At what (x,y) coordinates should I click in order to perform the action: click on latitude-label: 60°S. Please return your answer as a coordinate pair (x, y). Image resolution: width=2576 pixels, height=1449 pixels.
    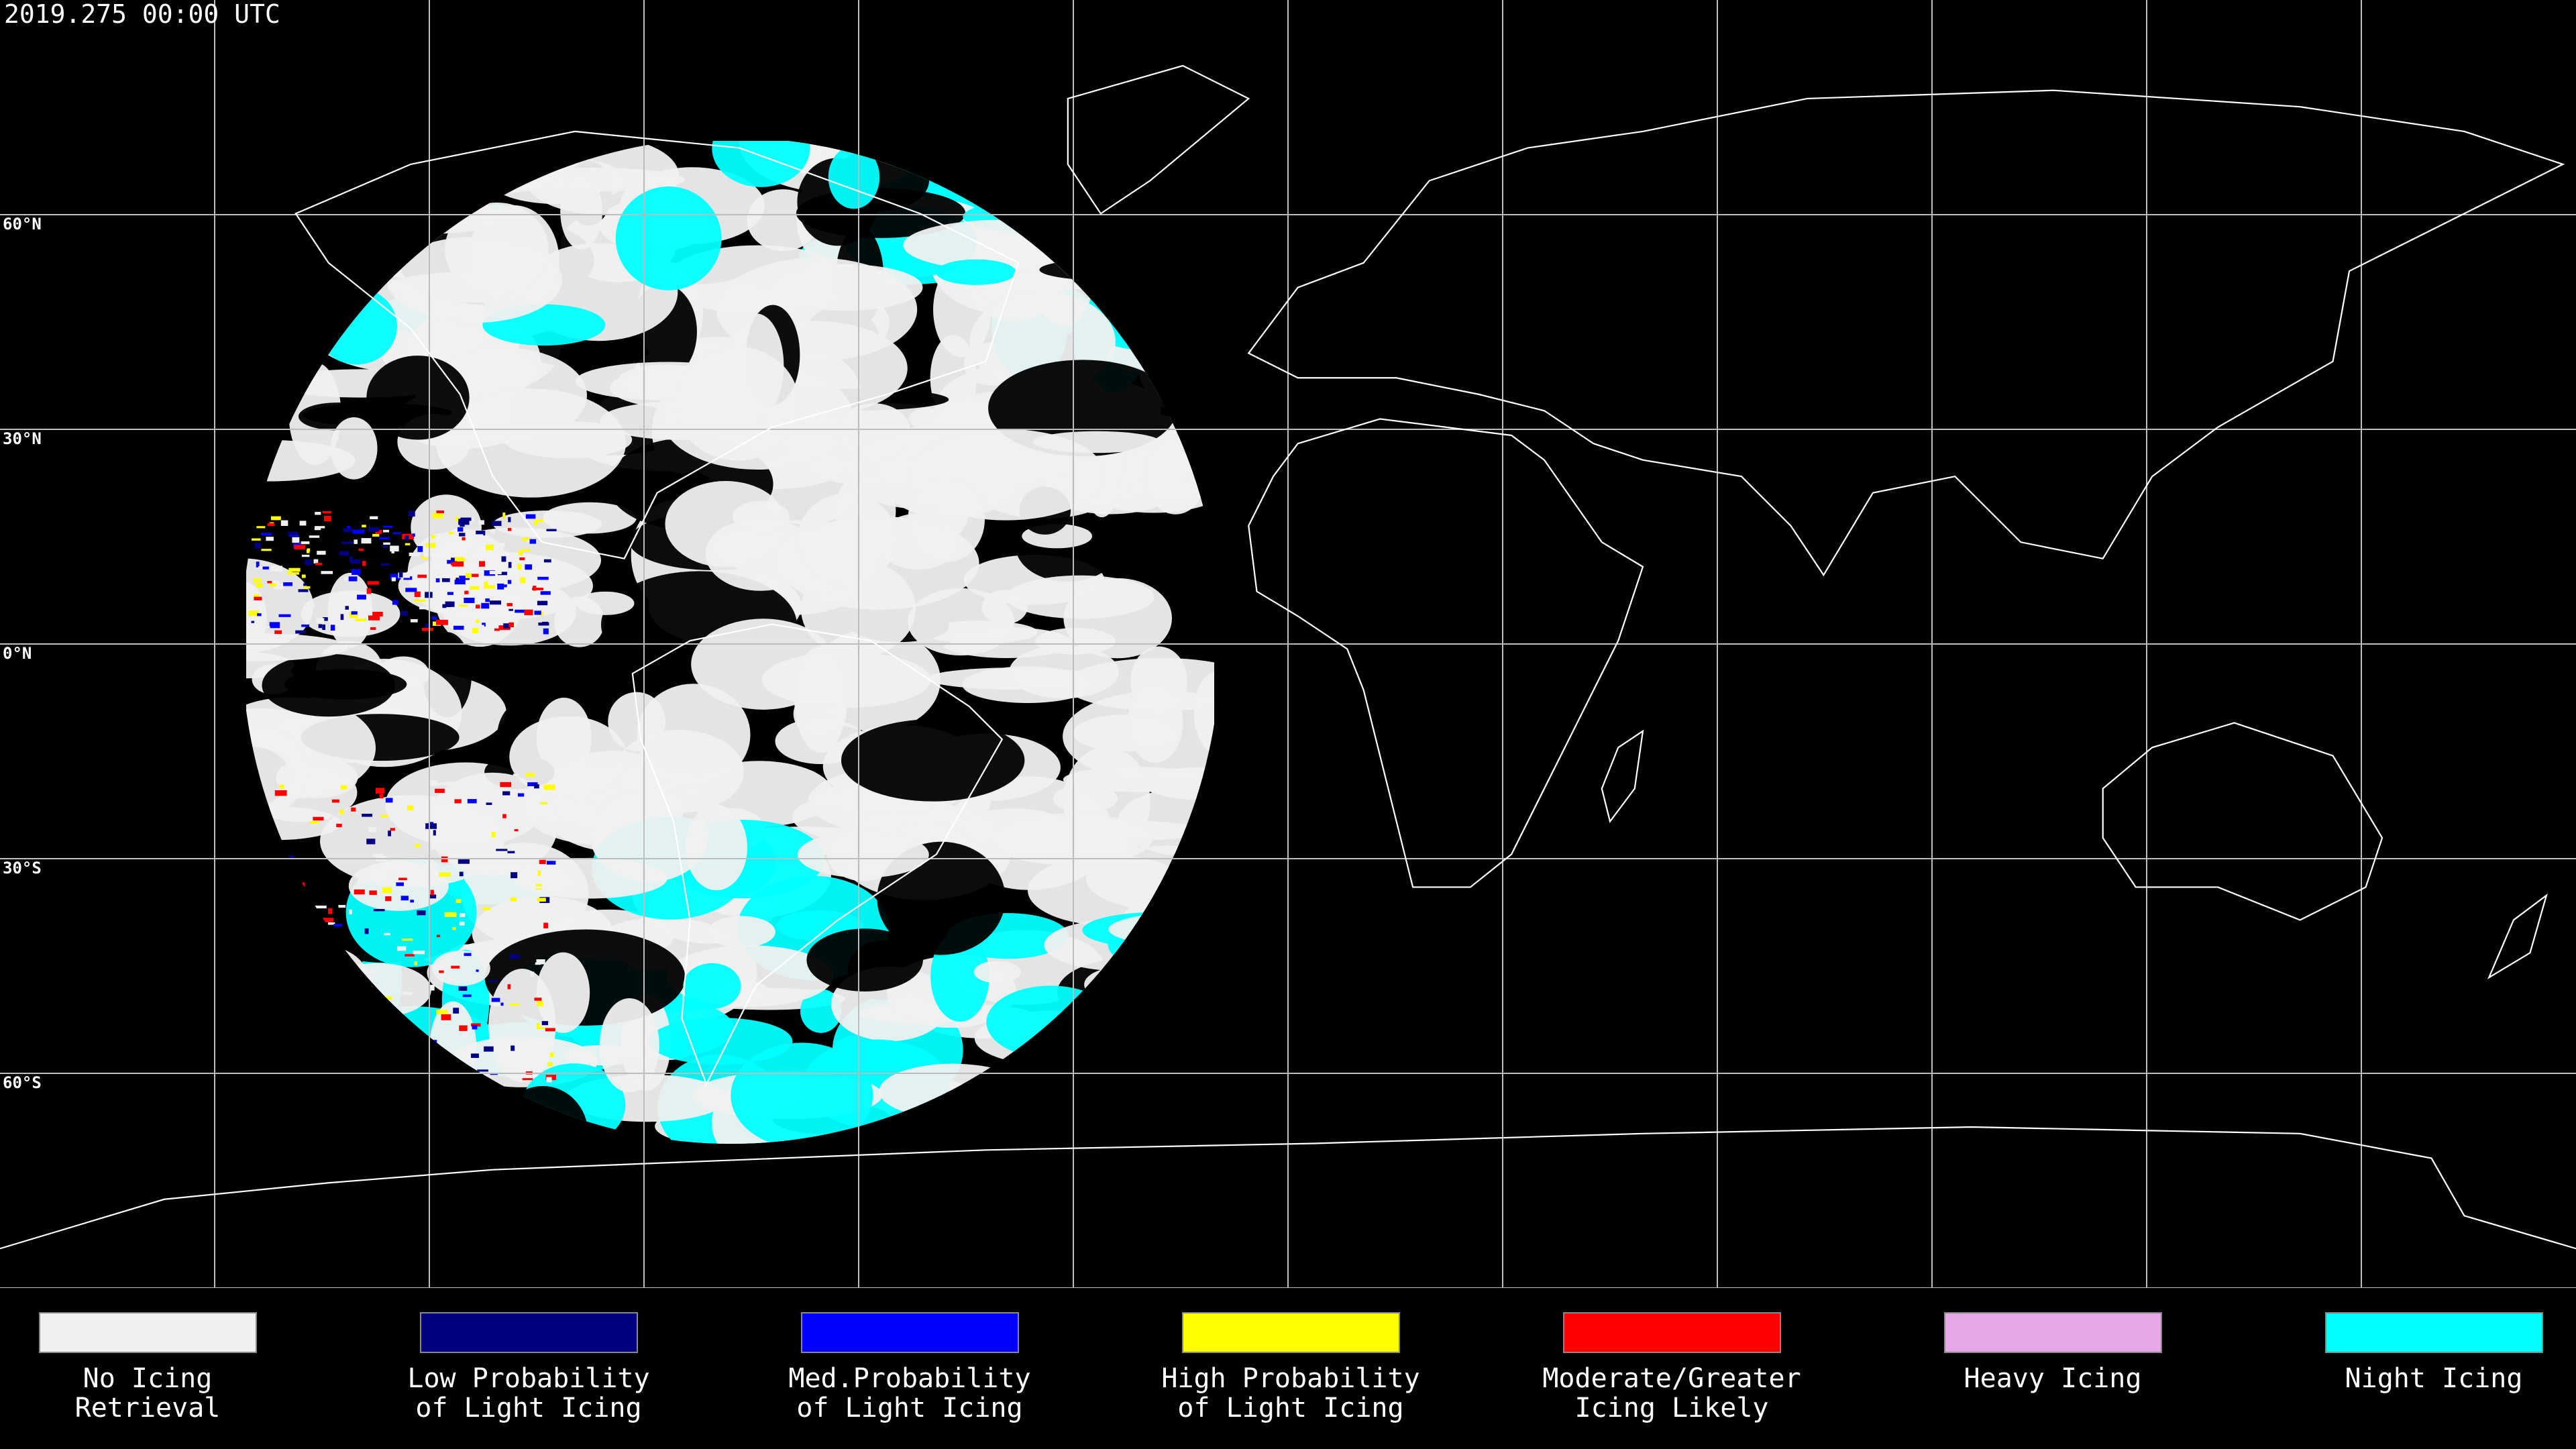
    Looking at the image, I should click on (22, 1082).